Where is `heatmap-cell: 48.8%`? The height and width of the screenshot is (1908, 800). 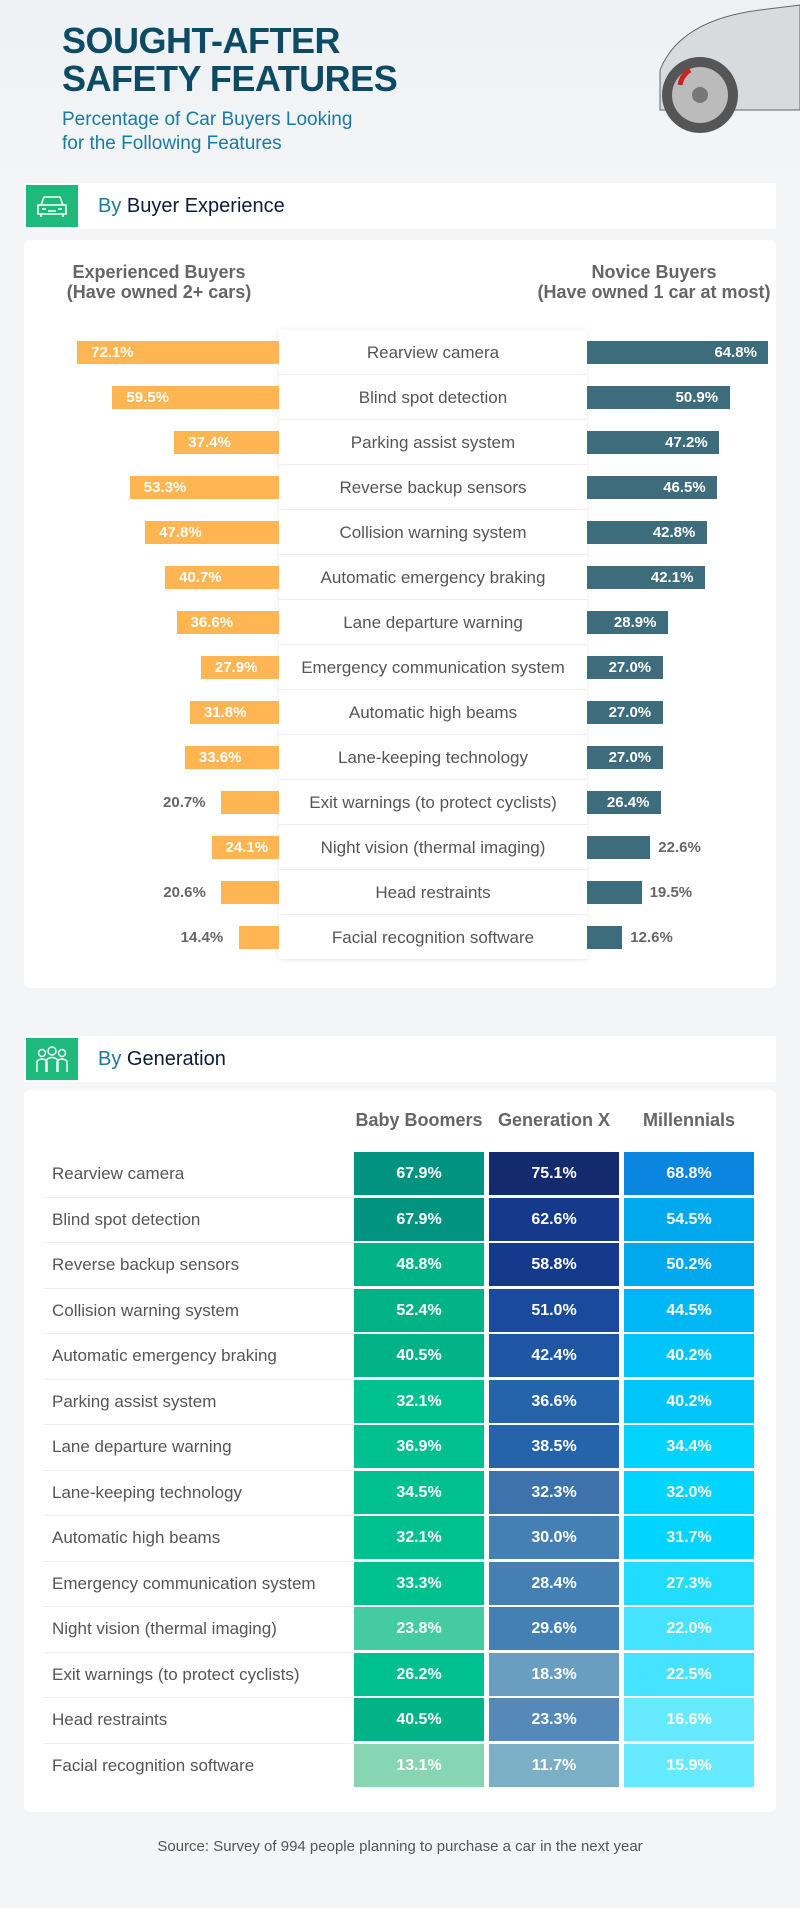
heatmap-cell: 48.8% is located at coordinates (419, 1264).